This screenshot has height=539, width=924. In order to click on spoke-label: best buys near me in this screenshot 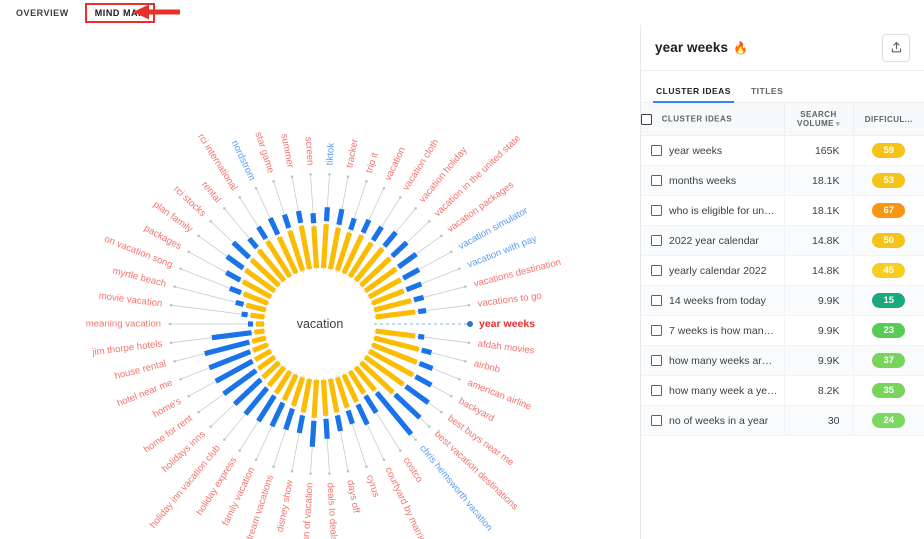, I will do `click(480, 440)`.